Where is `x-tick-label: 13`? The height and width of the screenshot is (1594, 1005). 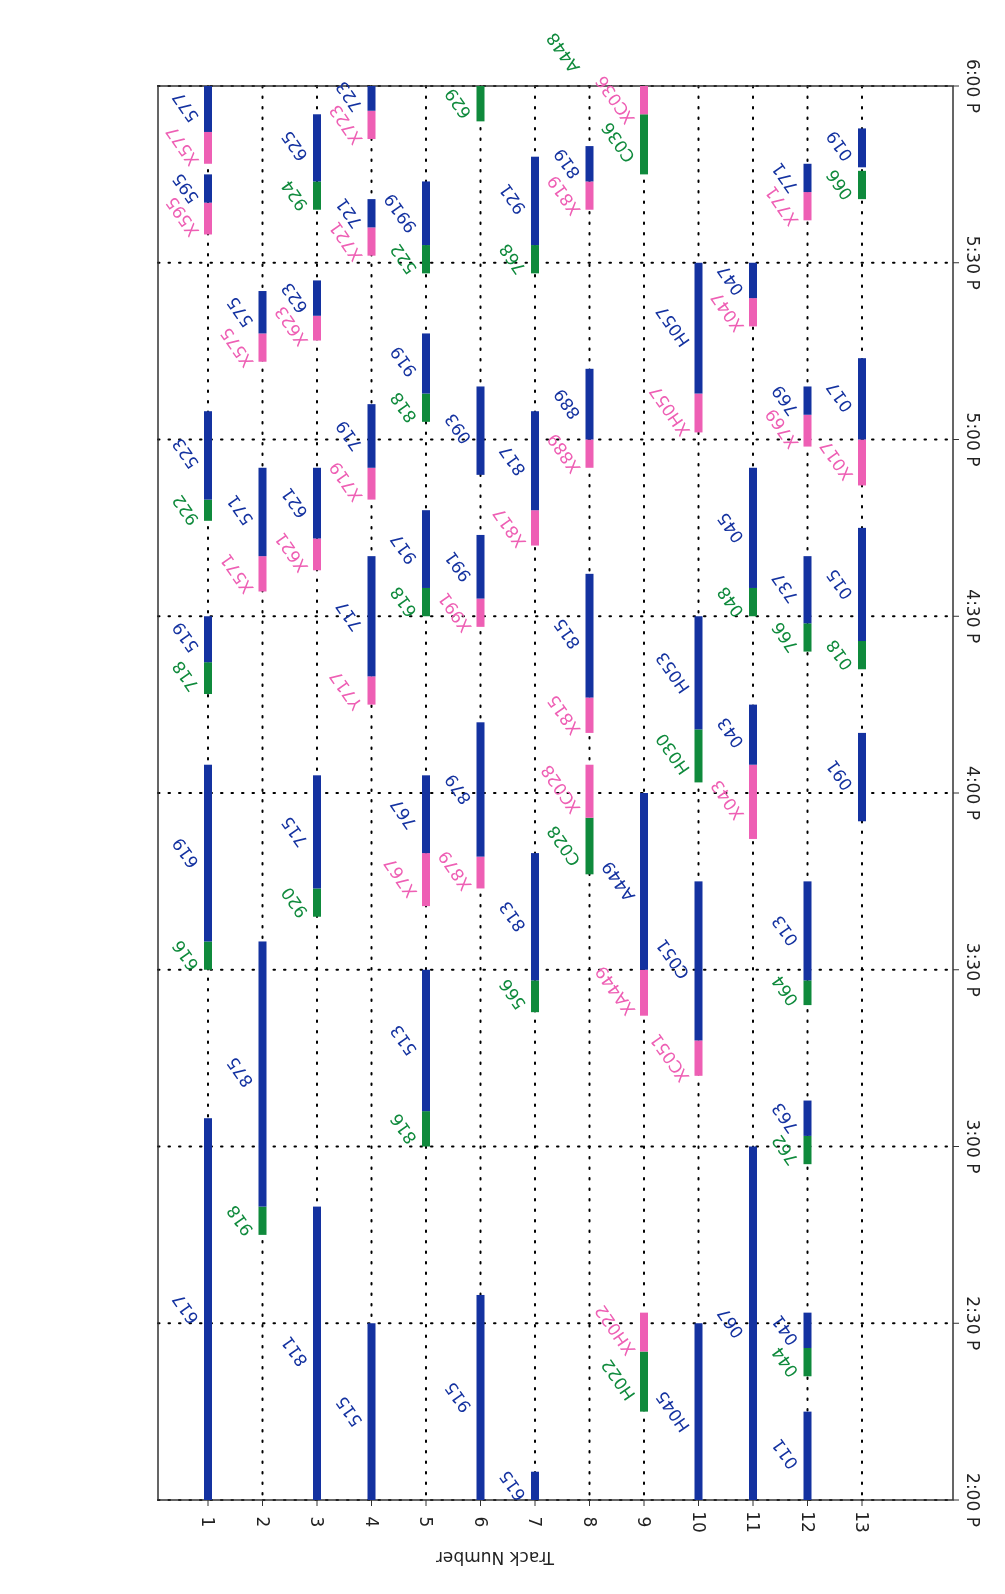
x-tick-label: 13 is located at coordinates (862, 1522).